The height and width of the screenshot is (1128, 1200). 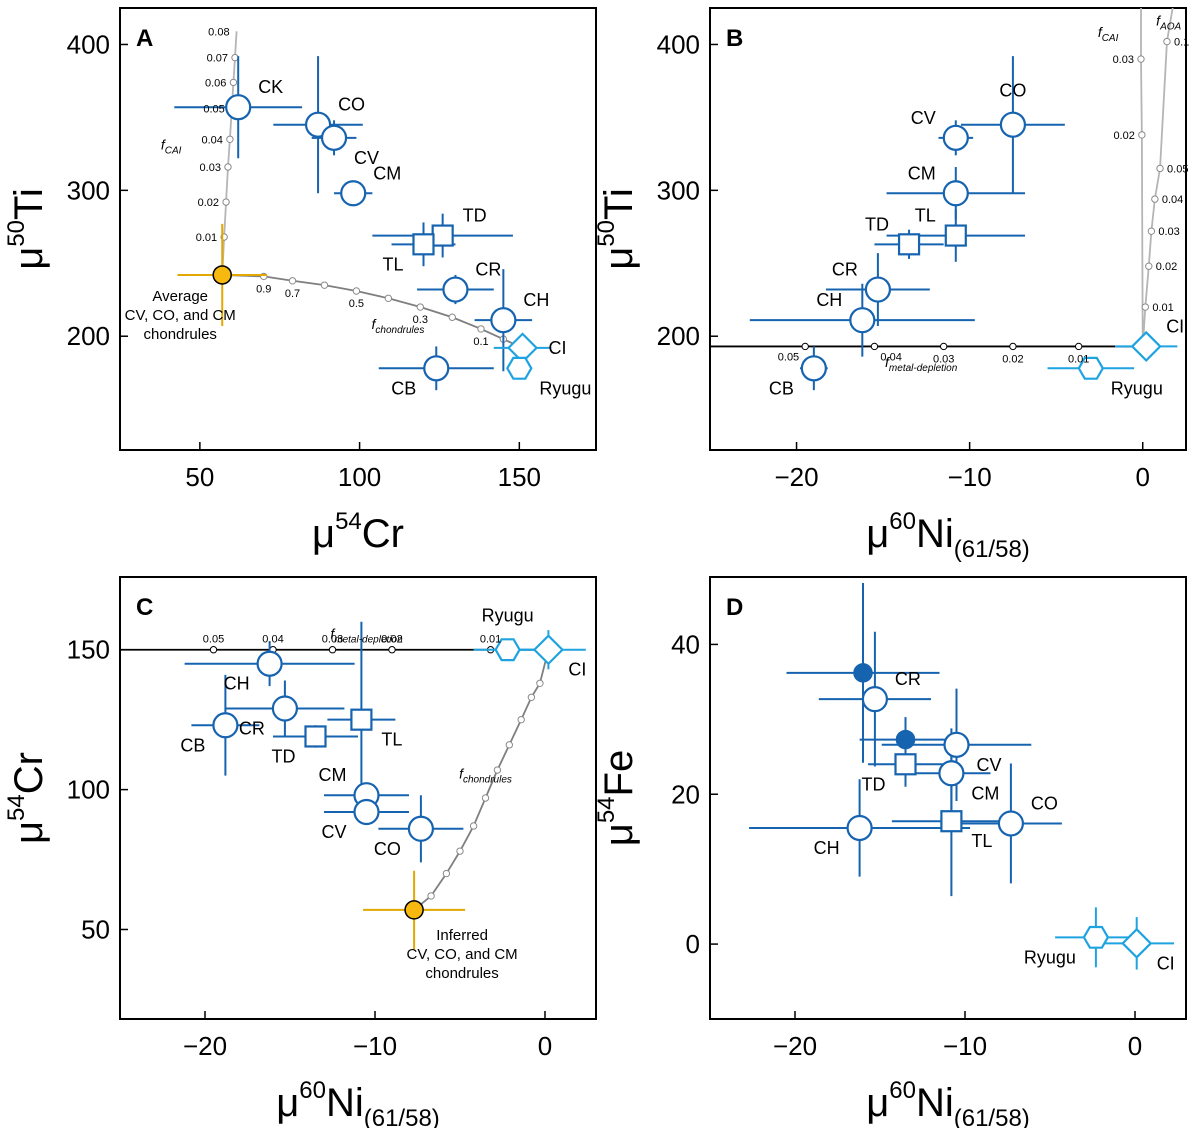 I want to click on point-cr, so click(x=877, y=289).